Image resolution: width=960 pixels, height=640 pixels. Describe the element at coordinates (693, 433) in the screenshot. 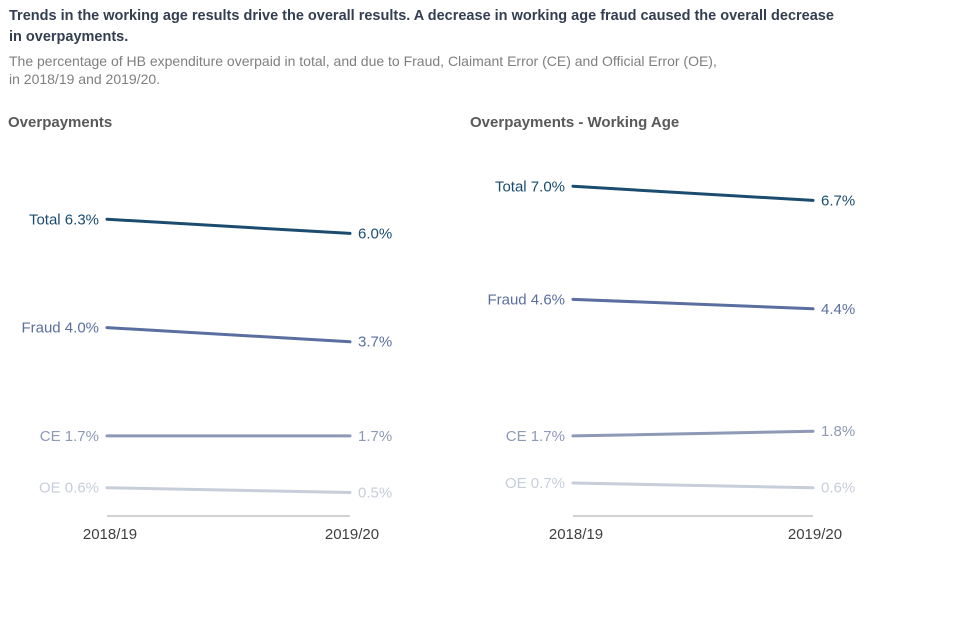

I see `series-line-ce` at that location.